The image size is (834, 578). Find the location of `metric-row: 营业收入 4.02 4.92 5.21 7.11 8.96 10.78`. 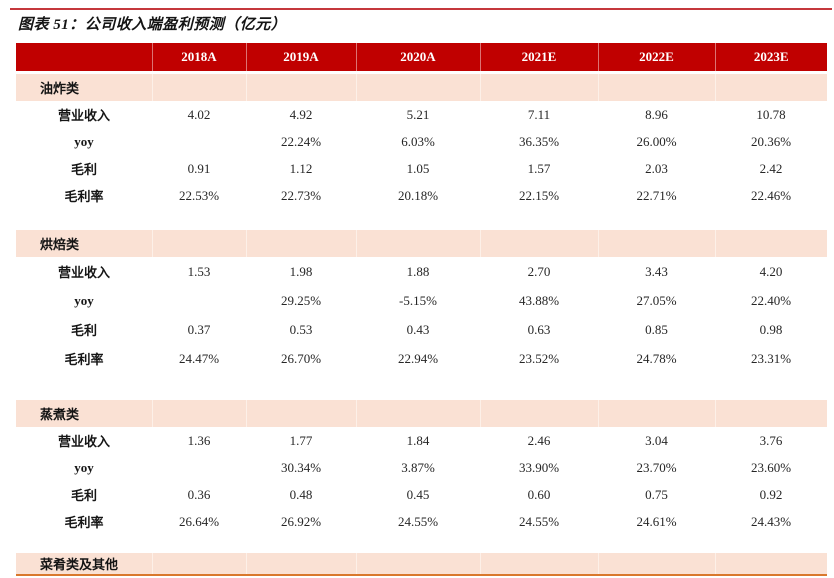

metric-row: 营业收入 4.02 4.92 5.21 7.11 8.96 10.78 is located at coordinates (421, 114).